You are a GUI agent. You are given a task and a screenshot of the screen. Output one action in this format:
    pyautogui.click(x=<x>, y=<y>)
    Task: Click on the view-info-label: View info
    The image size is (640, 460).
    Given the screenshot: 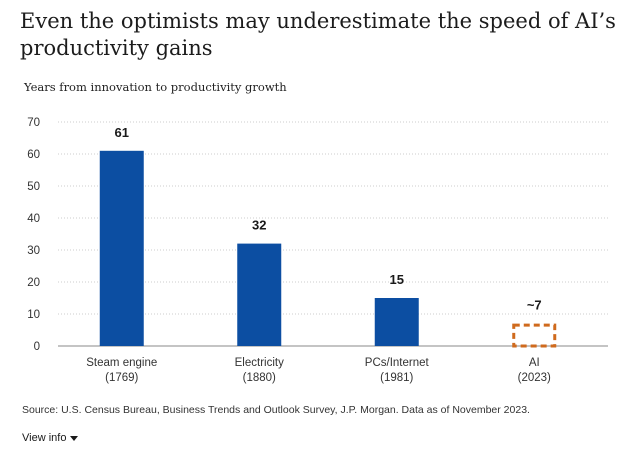 What is the action you would take?
    pyautogui.click(x=44, y=438)
    